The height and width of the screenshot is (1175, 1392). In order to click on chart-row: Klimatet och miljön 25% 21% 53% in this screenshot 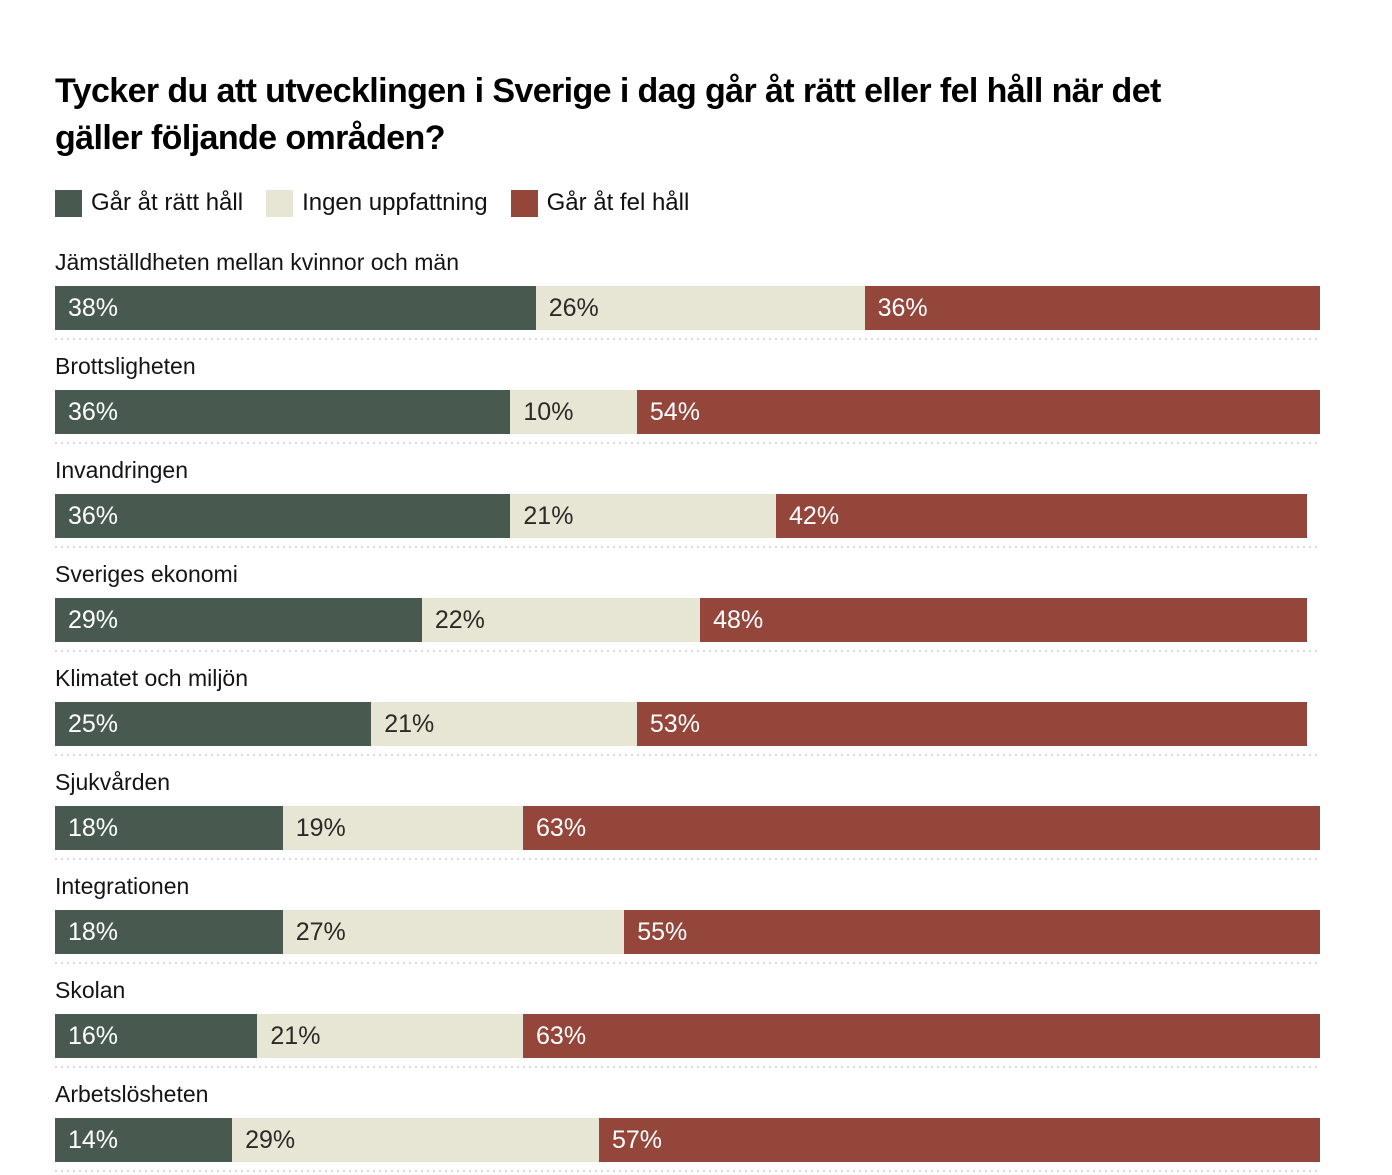, I will do `click(687, 710)`.